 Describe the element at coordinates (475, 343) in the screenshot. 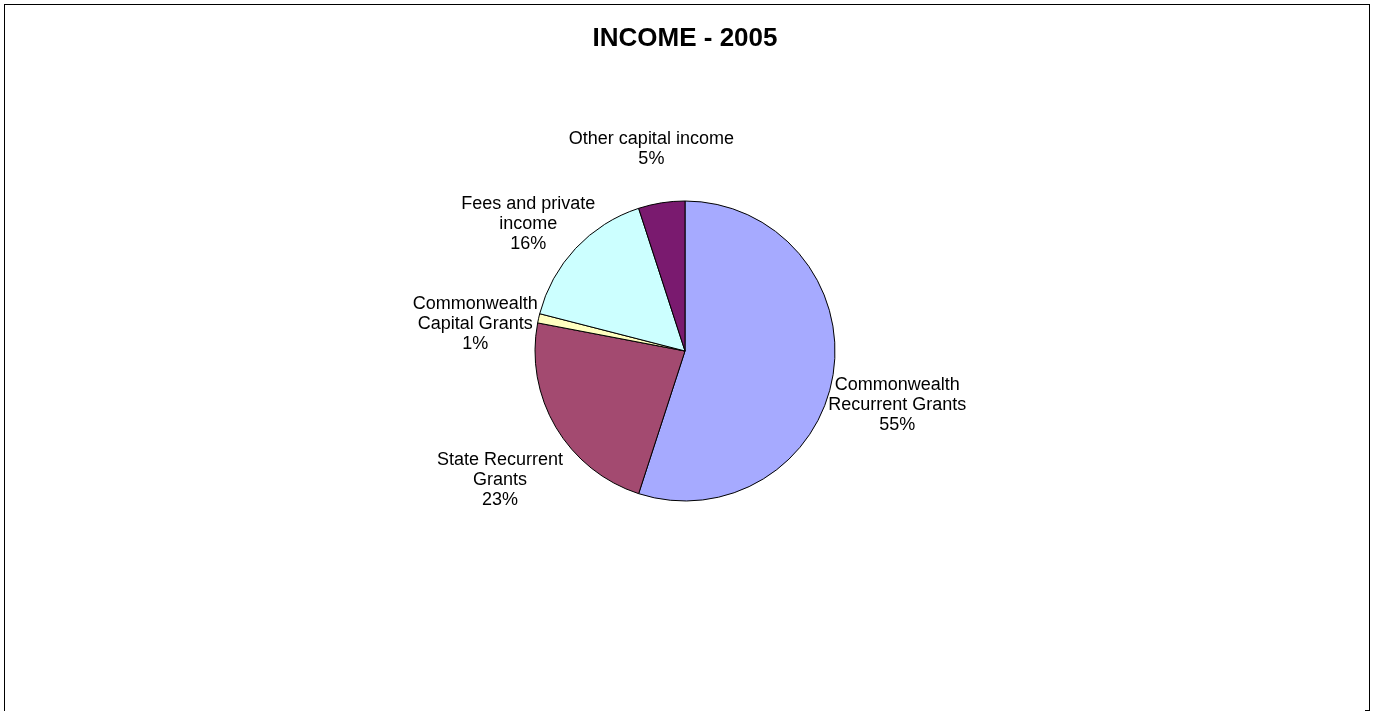

I see `data-label: 1%` at that location.